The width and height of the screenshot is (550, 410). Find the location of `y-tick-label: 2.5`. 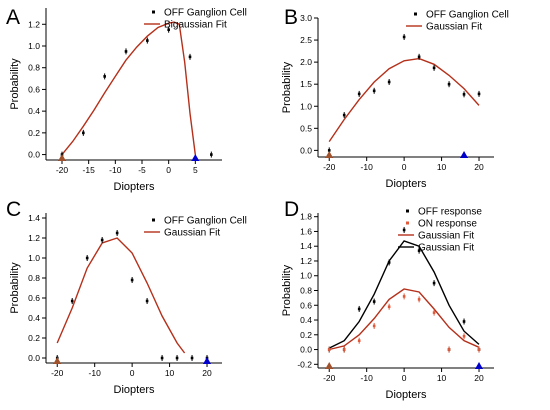

y-tick-label: 2.5 is located at coordinates (306, 40).